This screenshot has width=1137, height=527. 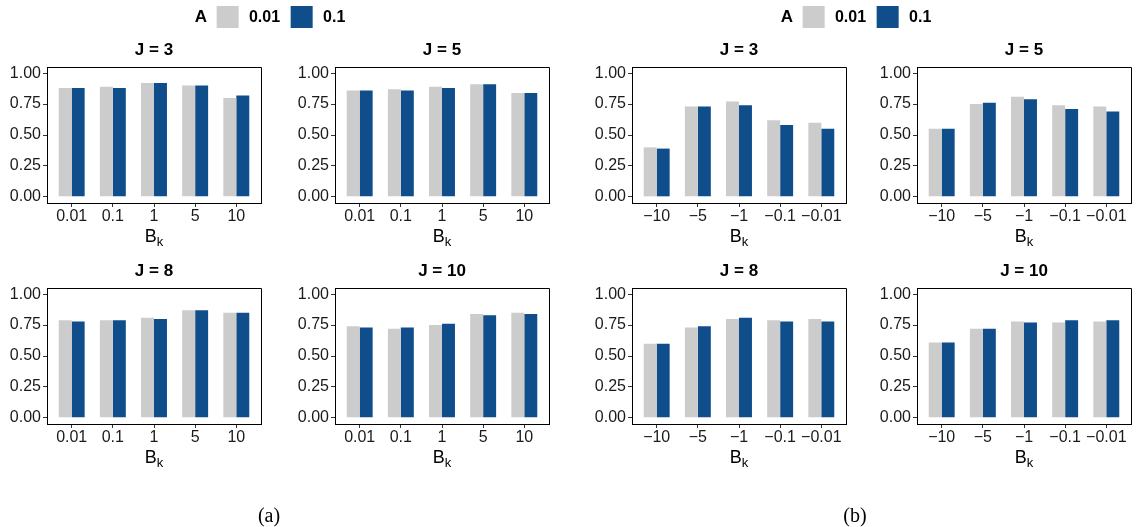 What do you see at coordinates (264, 17) in the screenshot?
I see `legend-label: 0.01` at bounding box center [264, 17].